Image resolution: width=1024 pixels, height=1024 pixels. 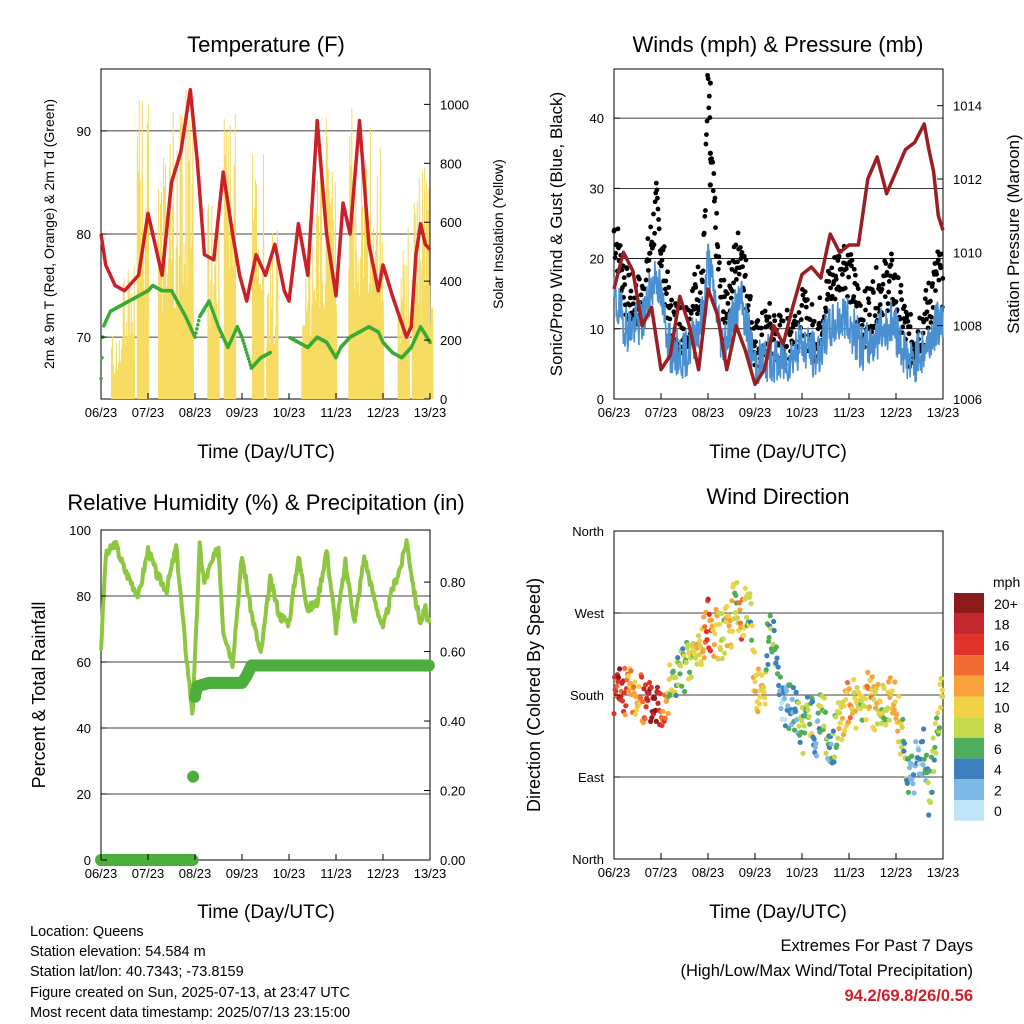 What do you see at coordinates (49, 234) in the screenshot?
I see `temperature-ylabel: 2m & 9m T (Red, Orange) & 2m Td (Green)` at bounding box center [49, 234].